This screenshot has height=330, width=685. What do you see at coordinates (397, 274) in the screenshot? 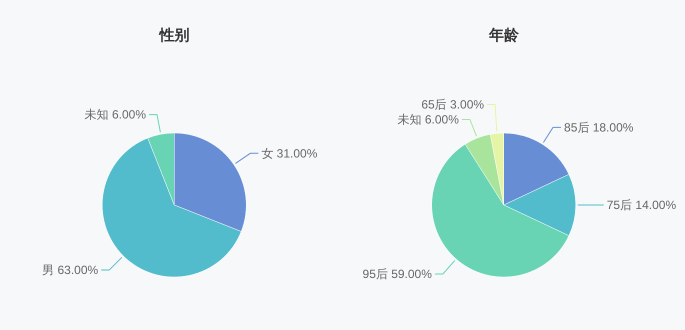
I see `slice-label: 95后 59.00%` at bounding box center [397, 274].